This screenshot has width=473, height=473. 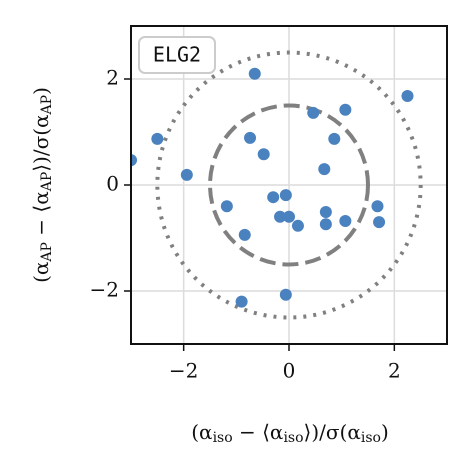 I want to click on y-tick-label: 0, so click(x=112, y=184).